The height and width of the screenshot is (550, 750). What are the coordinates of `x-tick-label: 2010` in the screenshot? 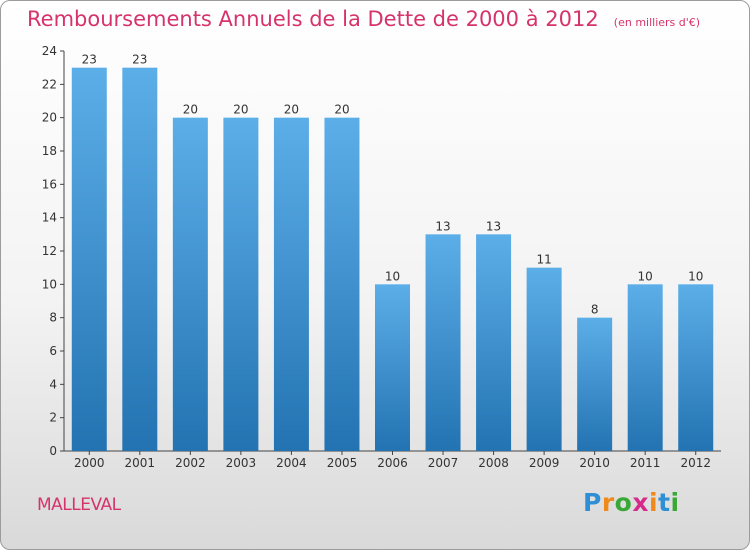 It's located at (594, 463).